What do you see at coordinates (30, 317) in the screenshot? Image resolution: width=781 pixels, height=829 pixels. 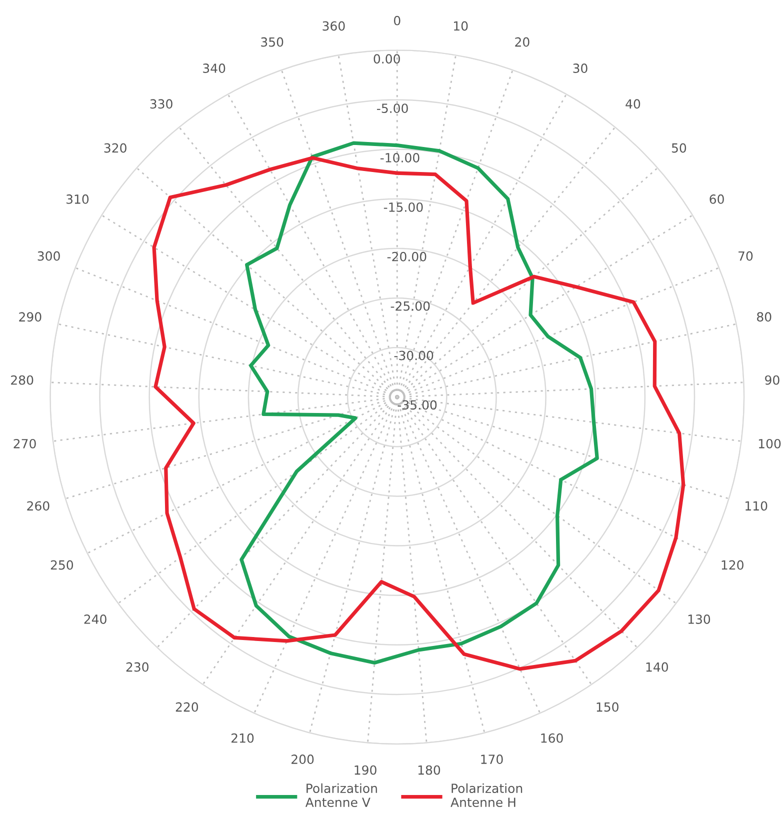 I see `spoke-label: 290` at bounding box center [30, 317].